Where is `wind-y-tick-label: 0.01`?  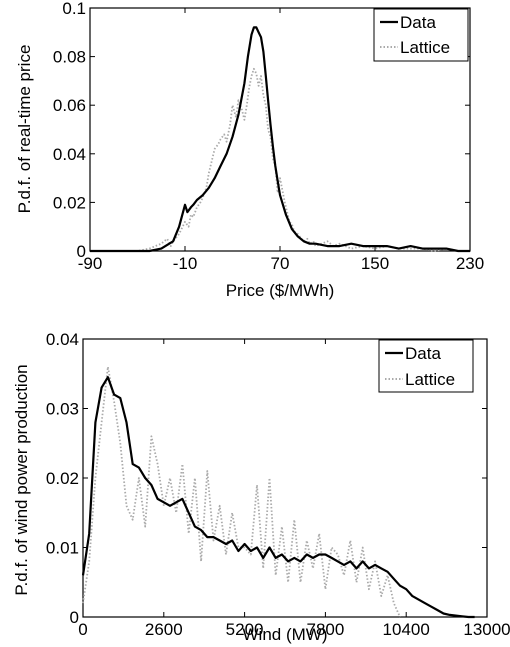
wind-y-tick-label: 0.01 is located at coordinates (62, 548).